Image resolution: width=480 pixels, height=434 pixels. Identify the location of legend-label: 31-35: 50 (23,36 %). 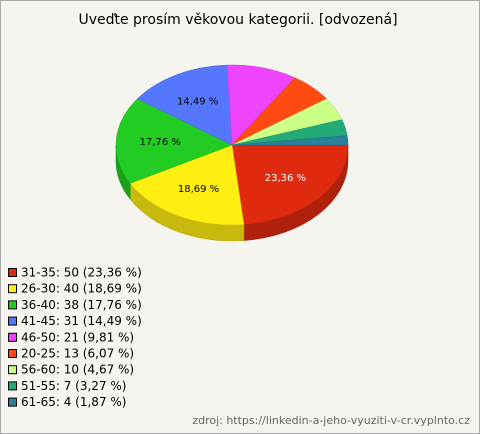
(81, 273).